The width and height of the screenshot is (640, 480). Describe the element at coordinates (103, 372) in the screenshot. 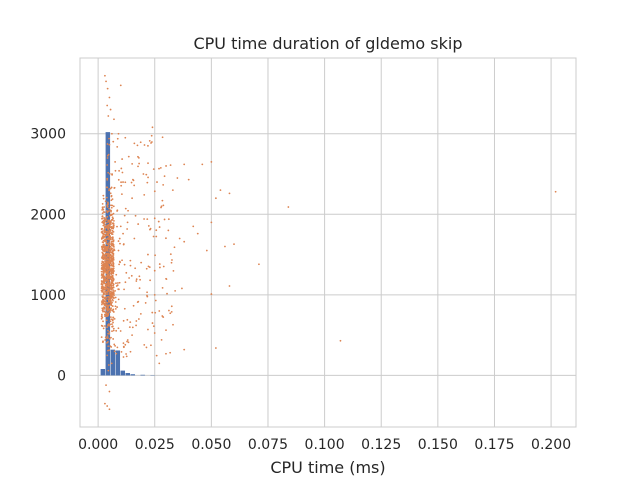

I see `histogram-bar` at that location.